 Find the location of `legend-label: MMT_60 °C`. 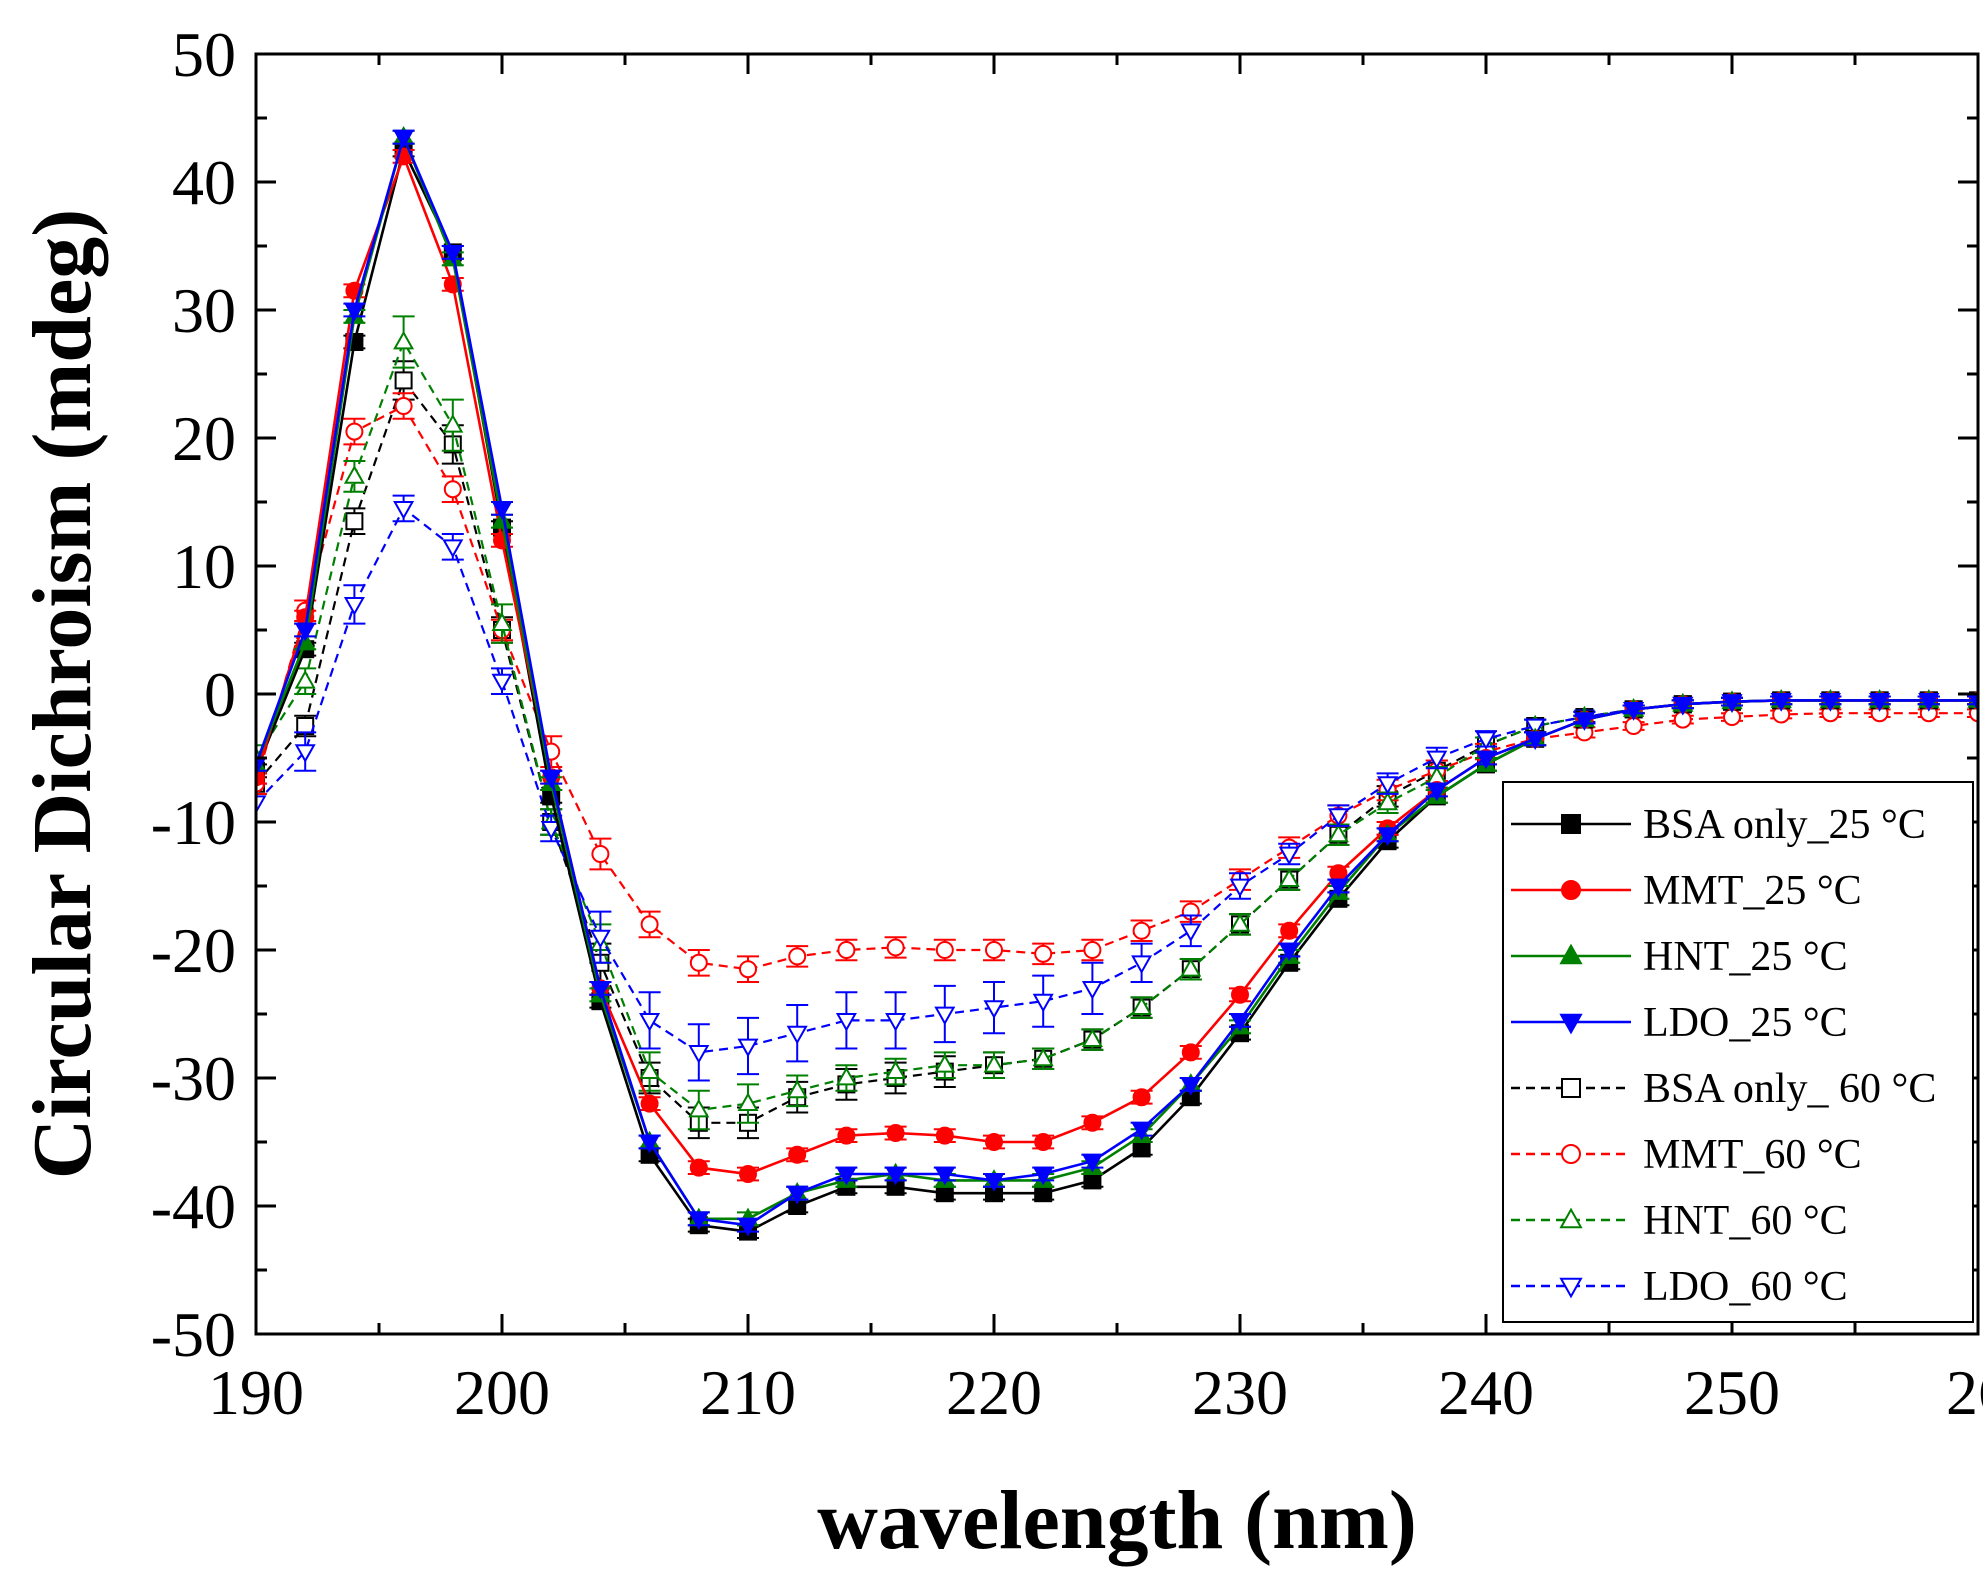

legend-label: MMT_60 °C is located at coordinates (1752, 1155).